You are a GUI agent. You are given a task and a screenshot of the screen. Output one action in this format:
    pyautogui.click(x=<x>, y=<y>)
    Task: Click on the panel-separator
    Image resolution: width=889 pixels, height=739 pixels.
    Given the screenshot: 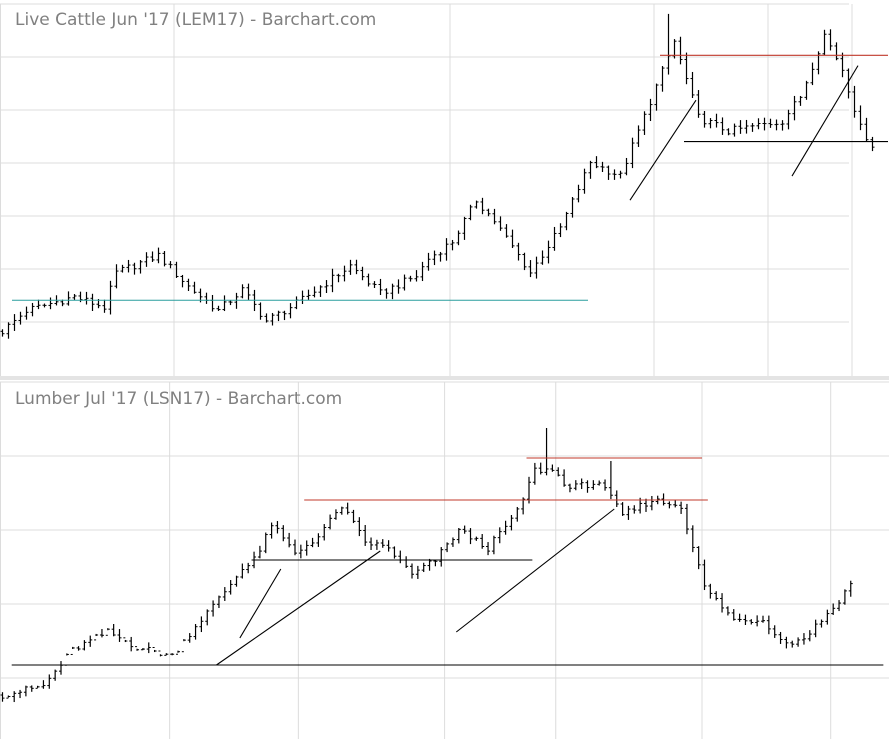 What is the action you would take?
    pyautogui.click(x=444, y=378)
    